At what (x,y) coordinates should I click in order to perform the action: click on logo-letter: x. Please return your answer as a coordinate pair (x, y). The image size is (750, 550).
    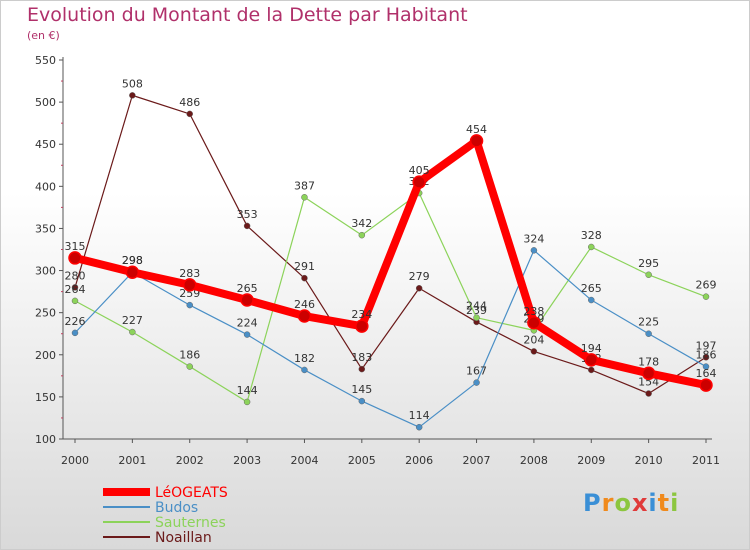
    Looking at the image, I should click on (640, 503).